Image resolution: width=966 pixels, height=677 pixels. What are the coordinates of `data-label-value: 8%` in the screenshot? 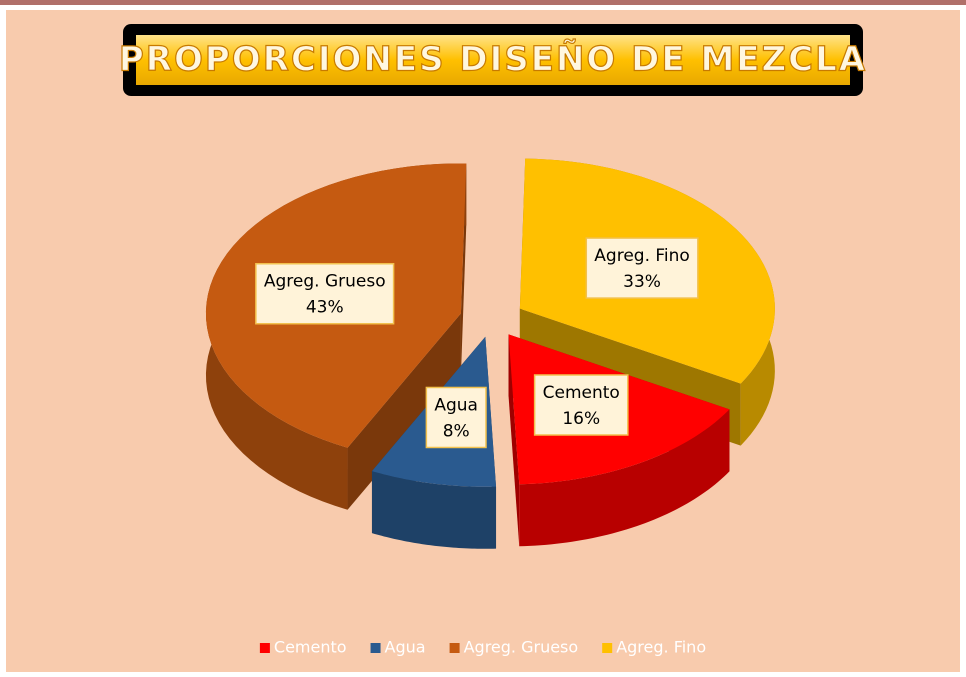 It's located at (456, 431).